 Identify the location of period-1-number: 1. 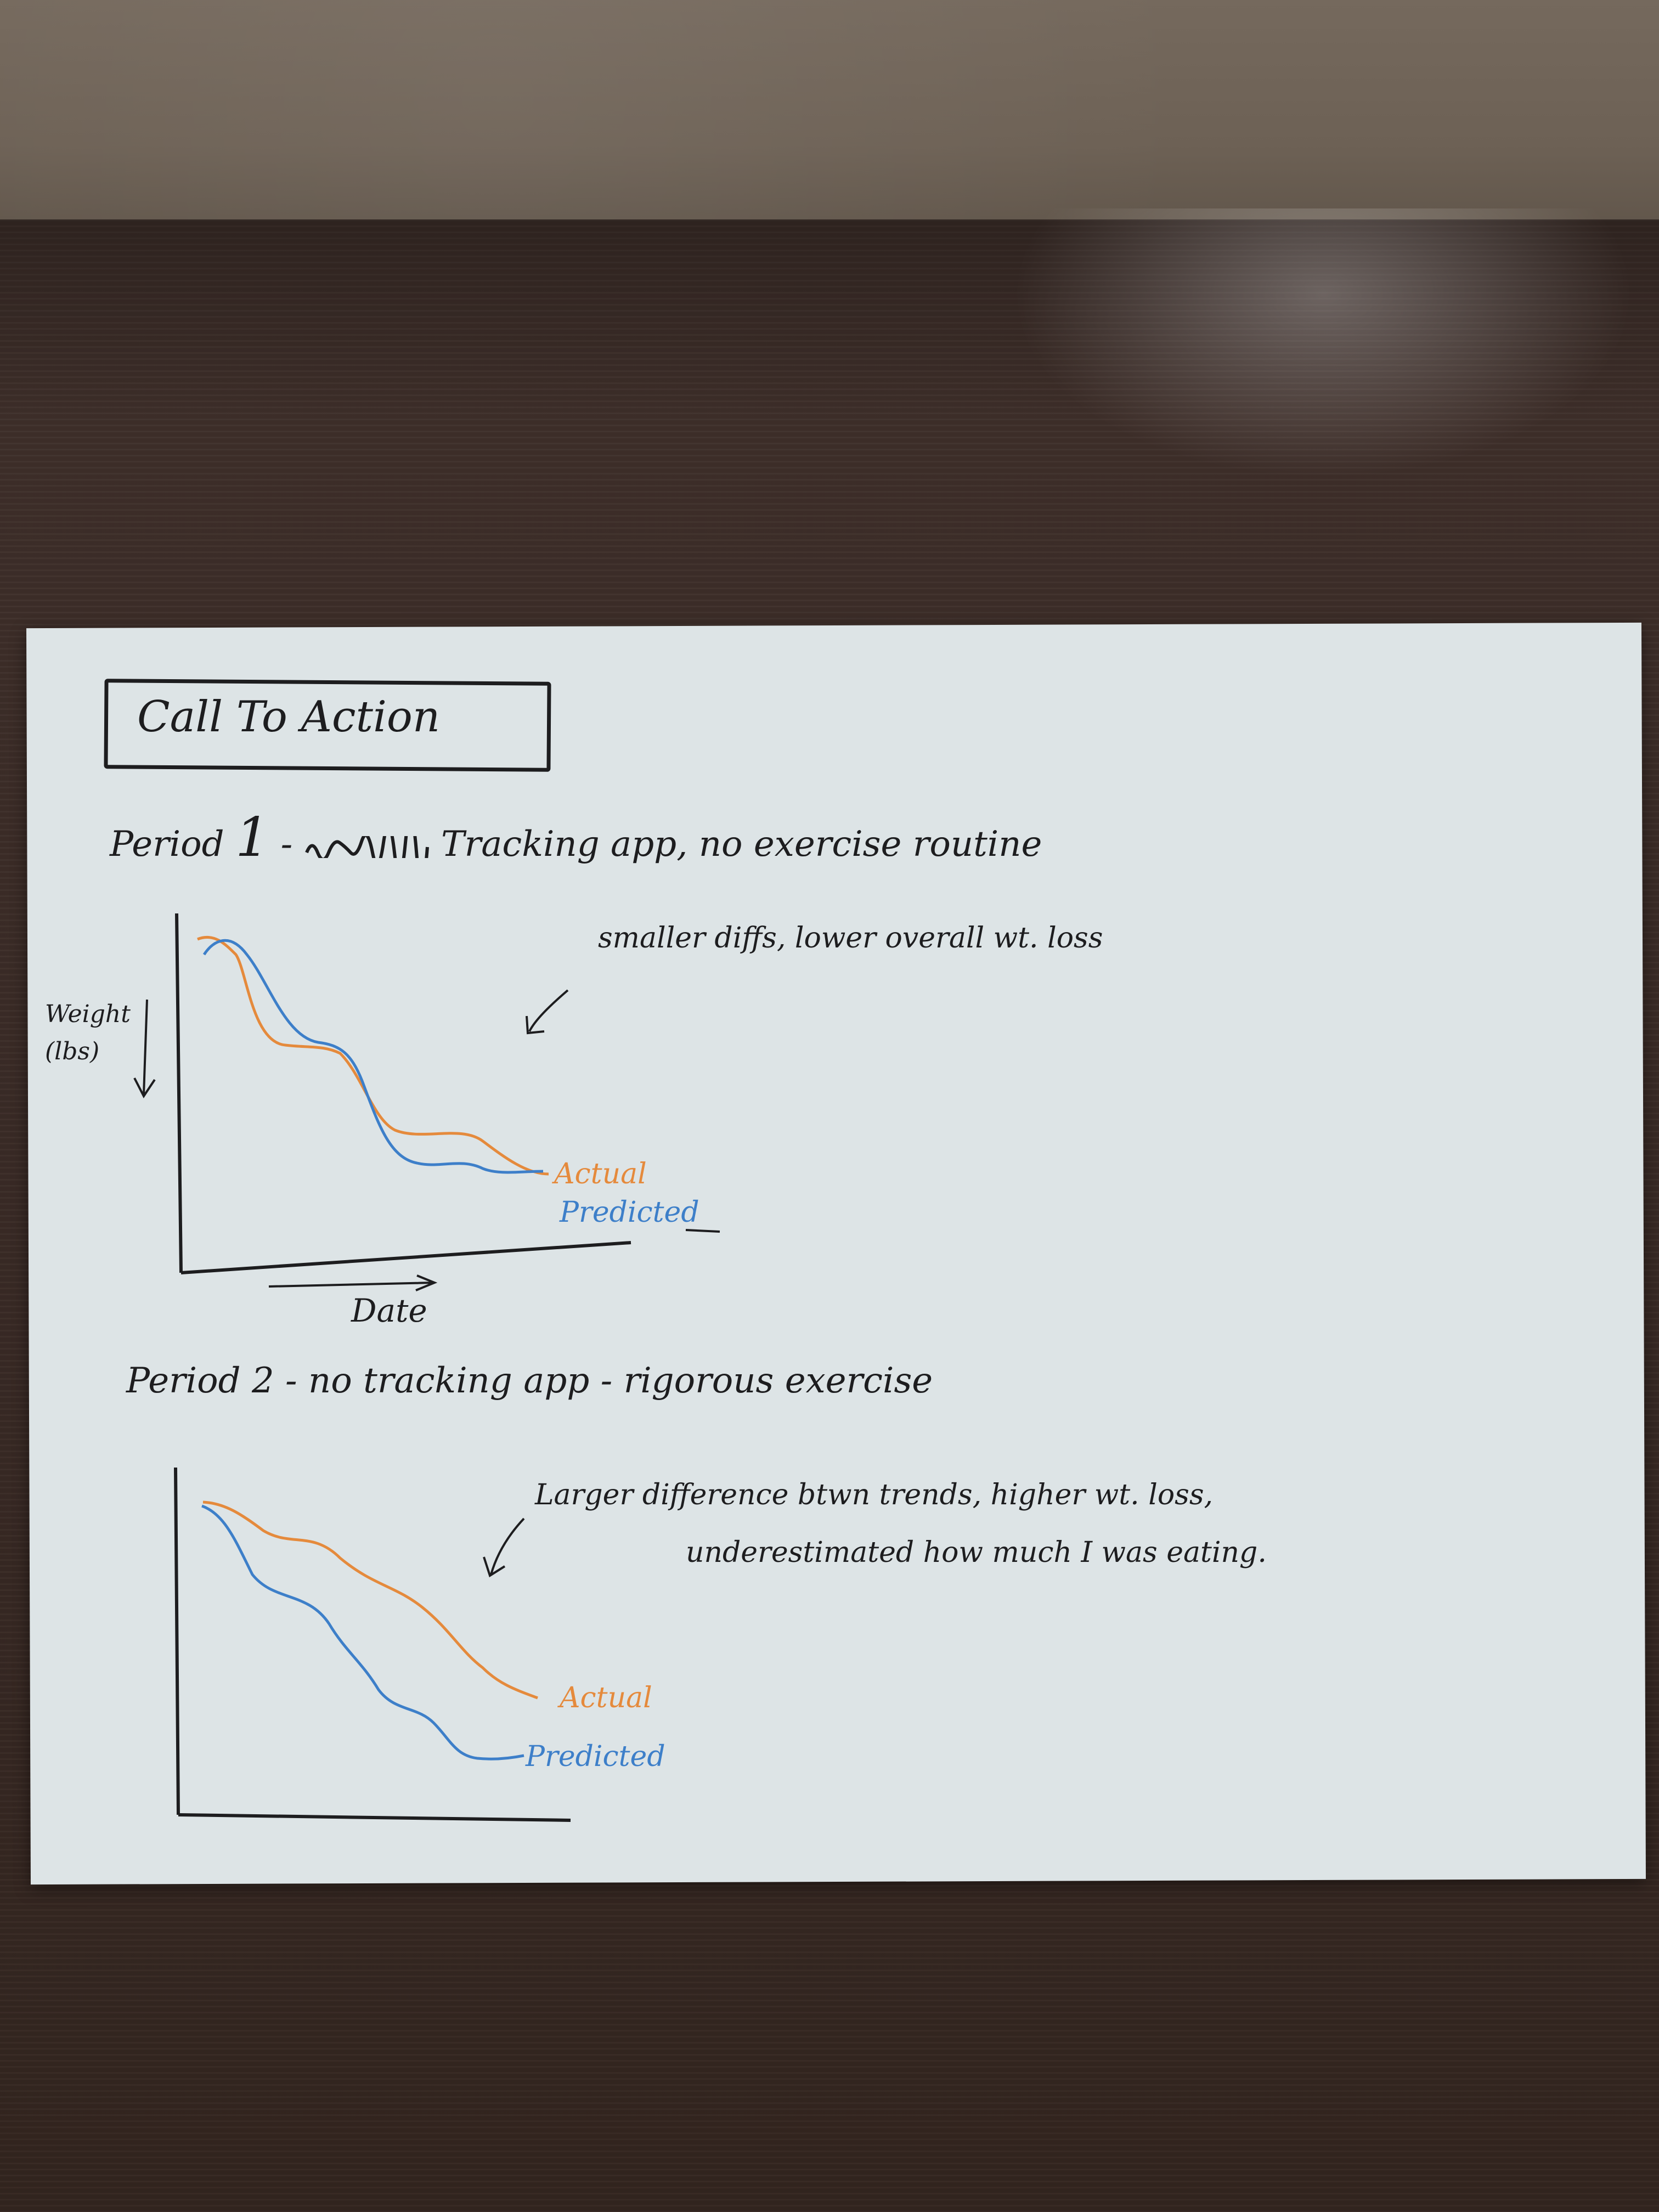
(253, 837).